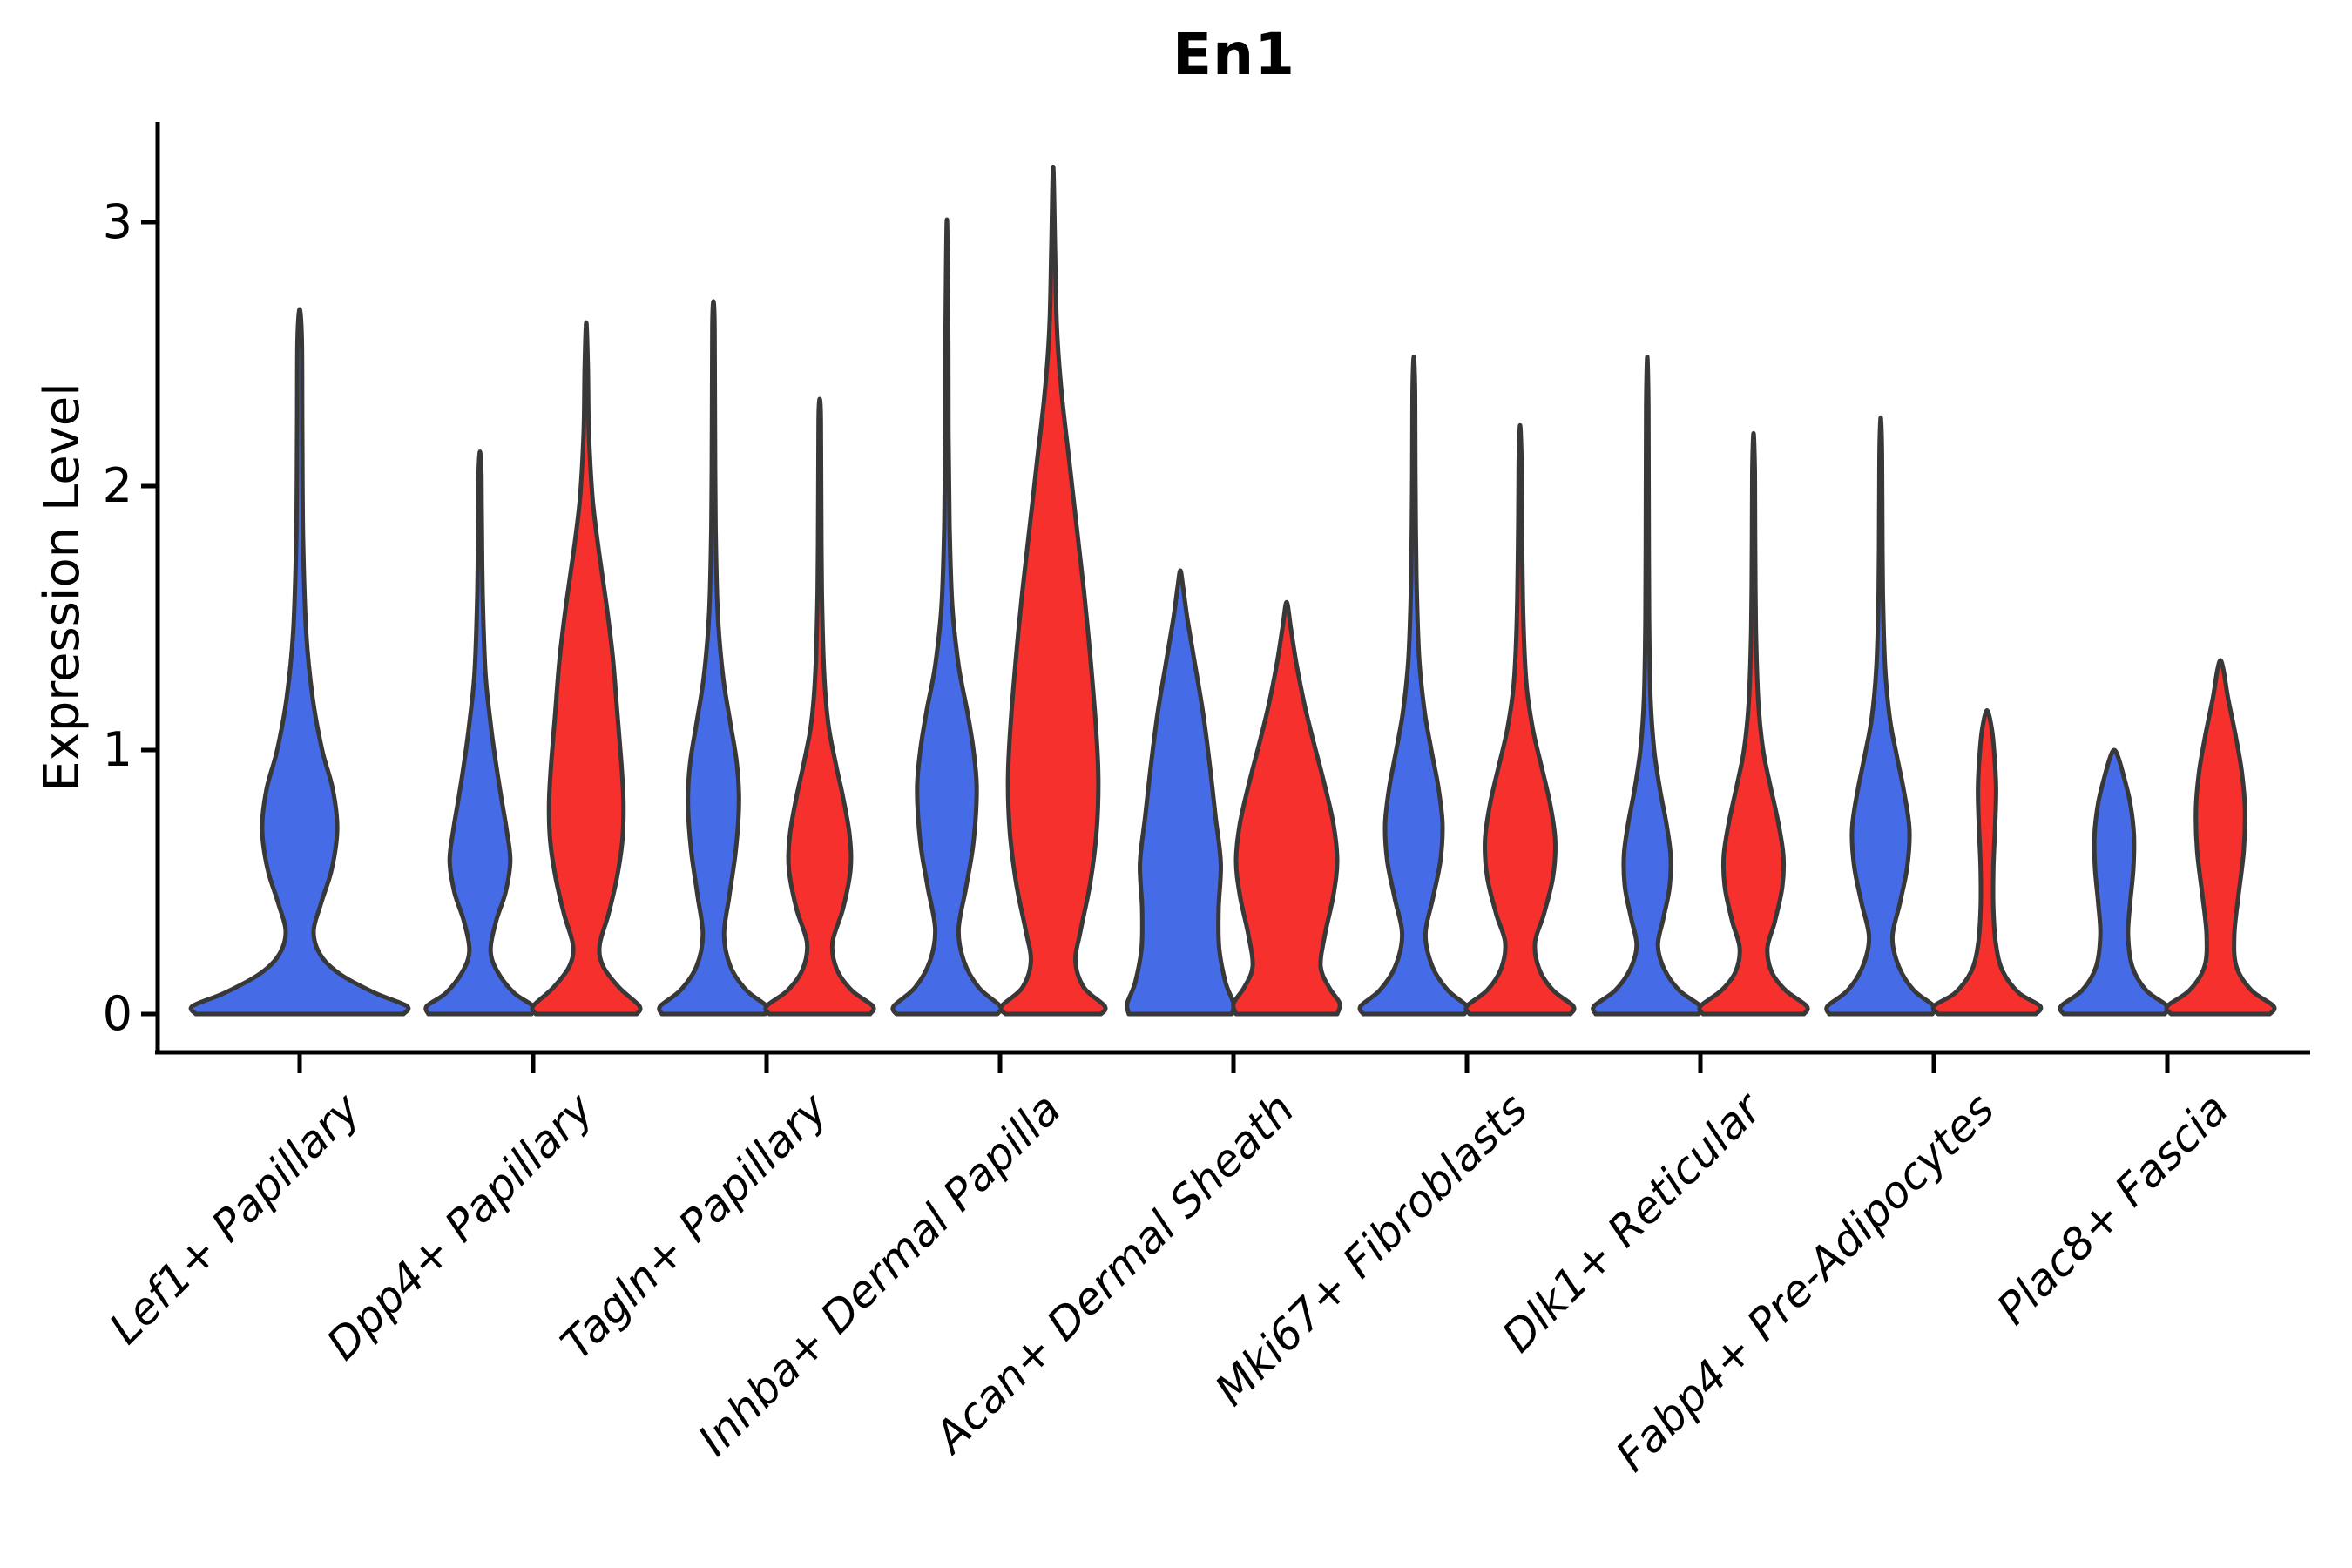 The image size is (2352, 1568). Describe the element at coordinates (713, 658) in the screenshot. I see `violin-tagln-papillary-blue` at that location.